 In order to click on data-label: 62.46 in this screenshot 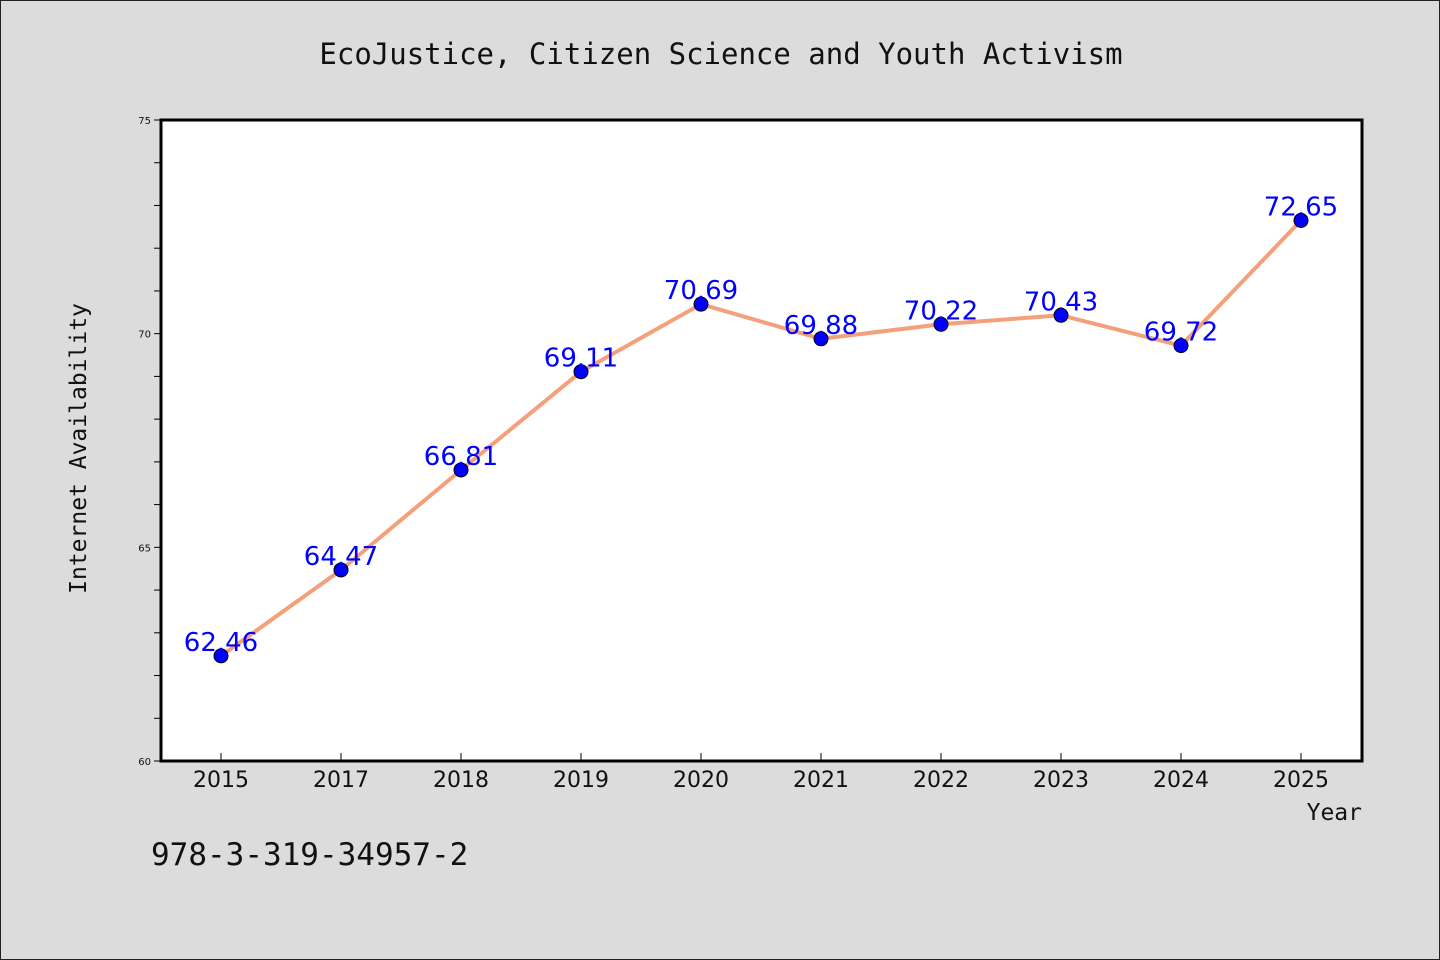, I will do `click(221, 643)`.